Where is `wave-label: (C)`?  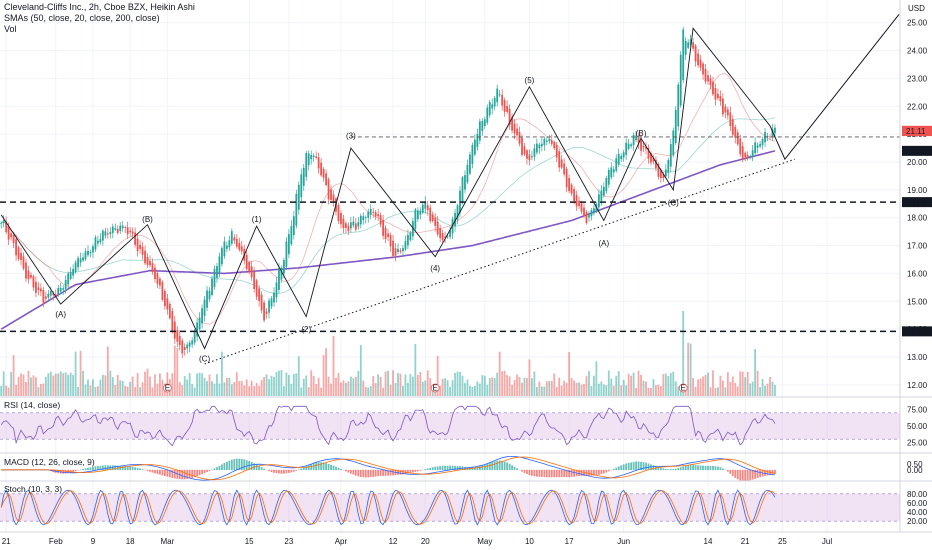
wave-label: (C) is located at coordinates (673, 202).